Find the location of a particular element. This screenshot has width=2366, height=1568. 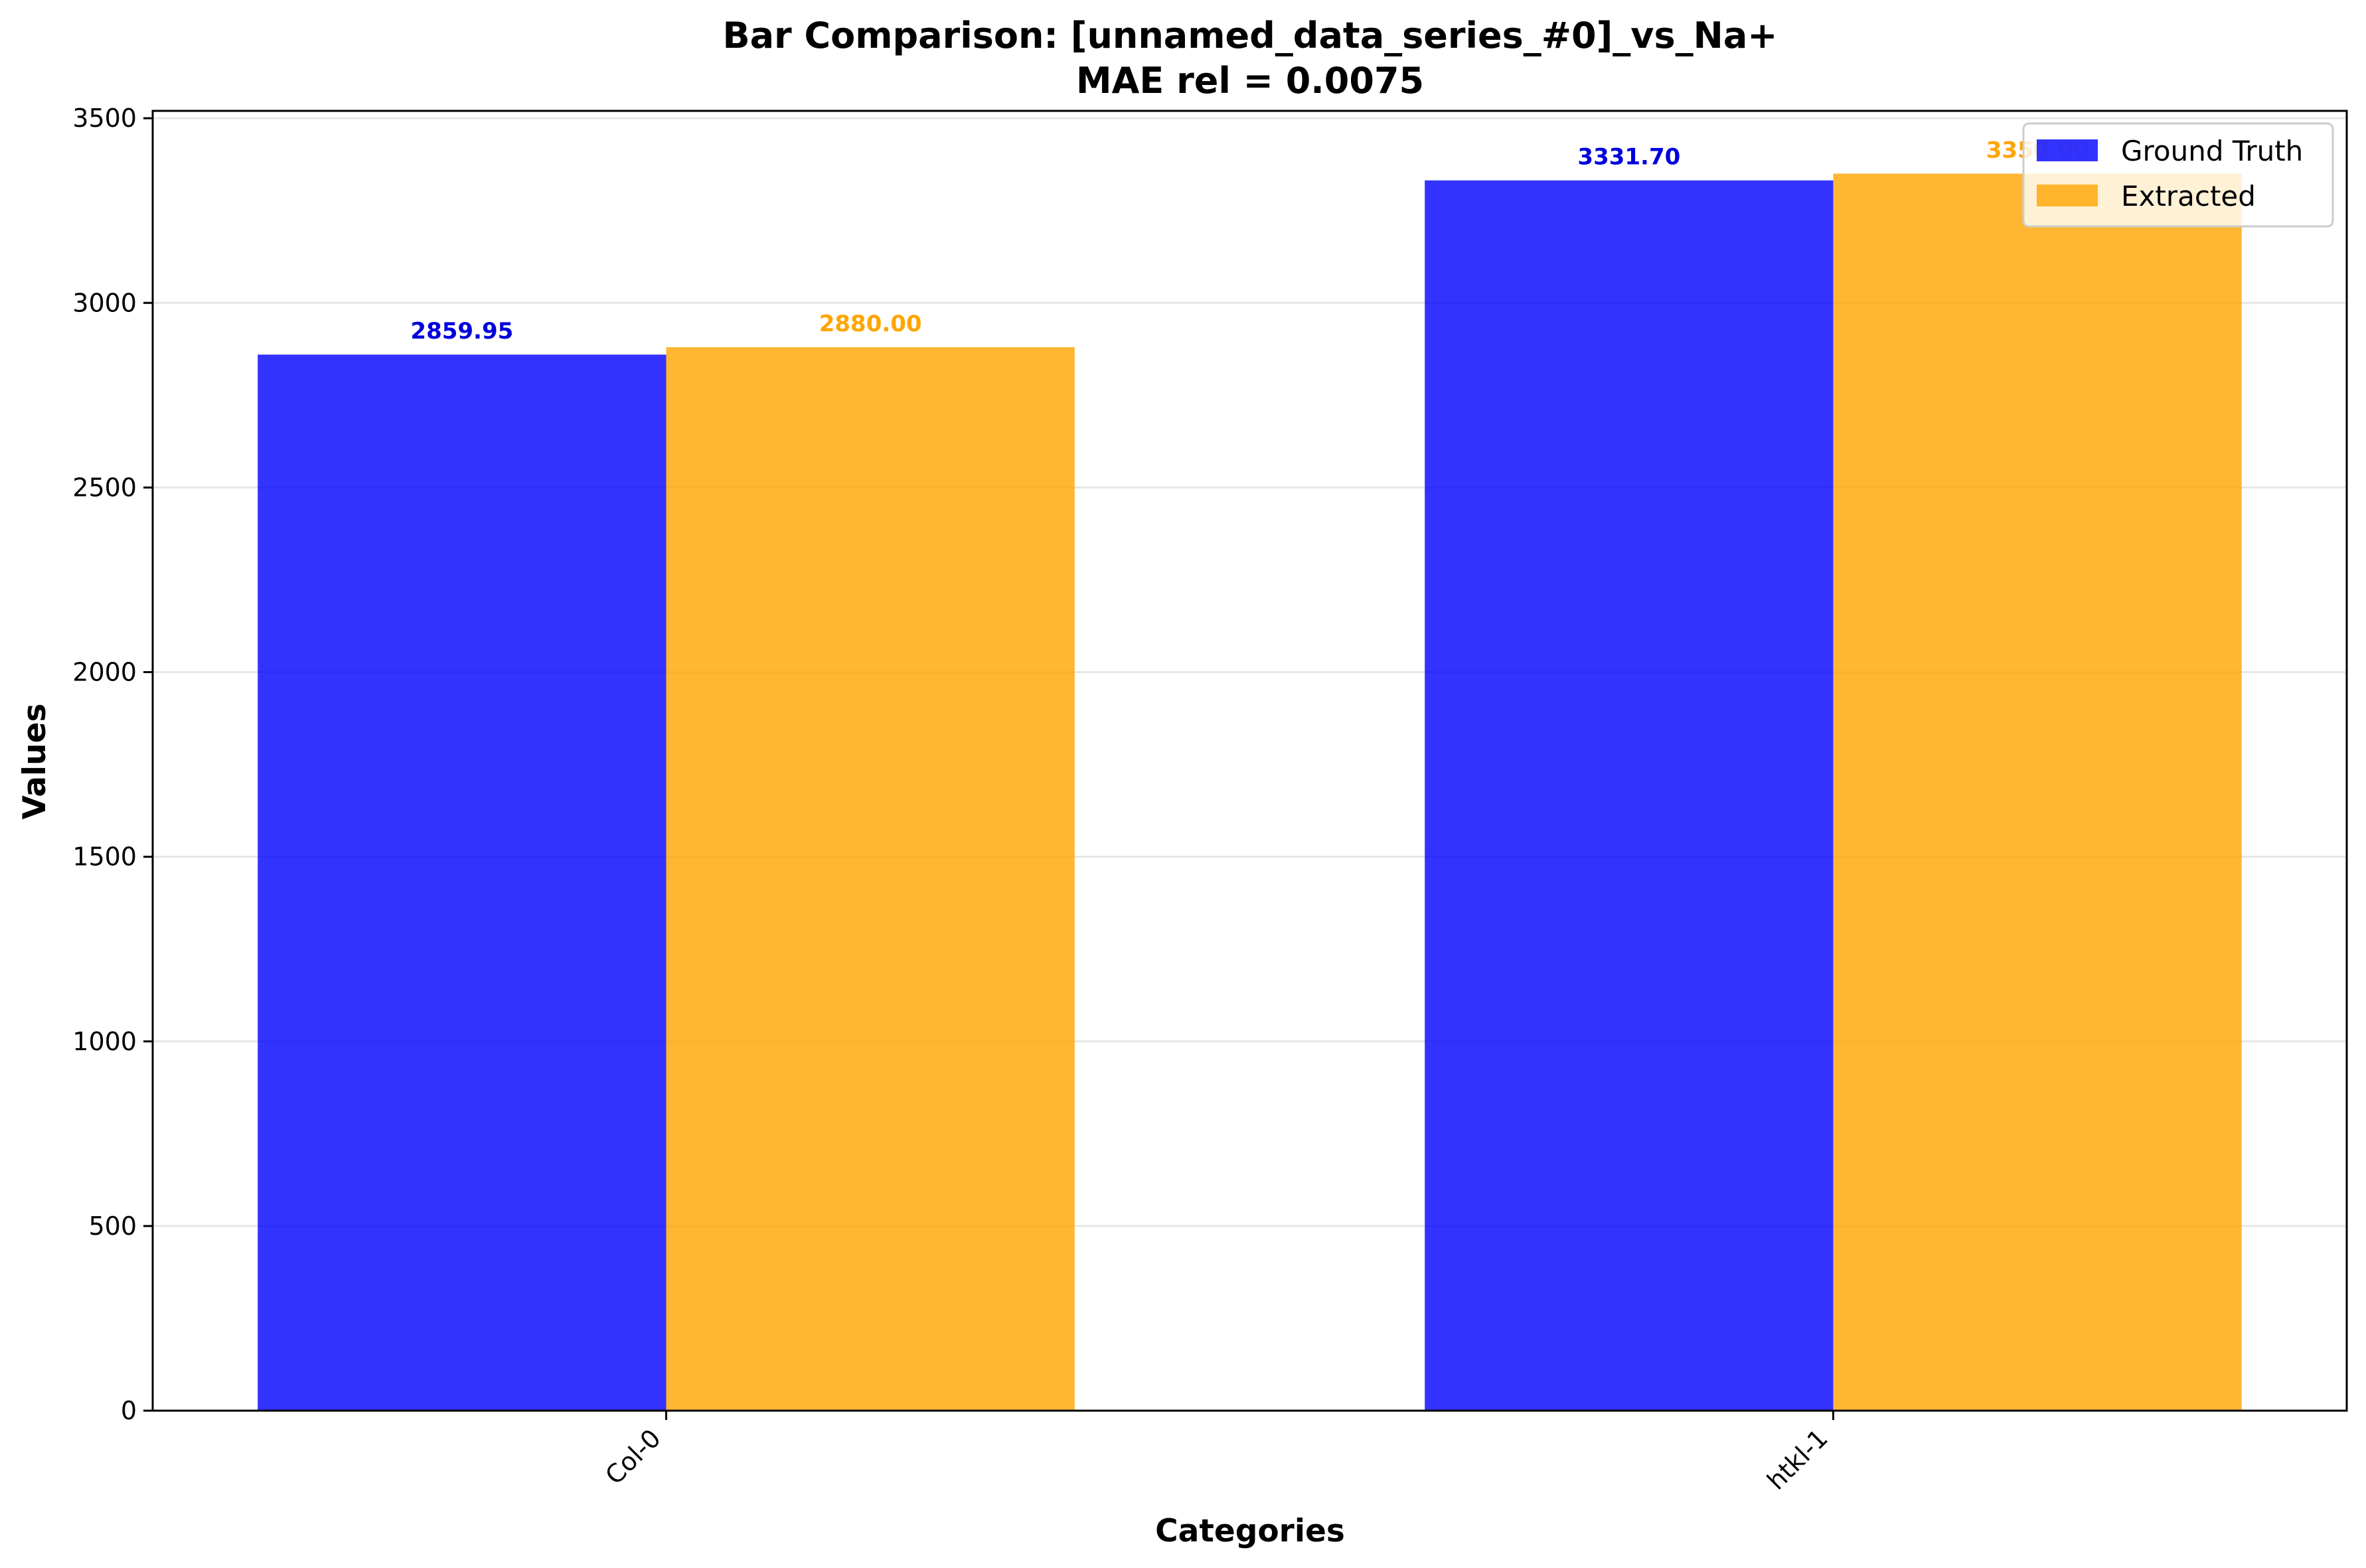

y-tick-label: 0 is located at coordinates (129, 1410).